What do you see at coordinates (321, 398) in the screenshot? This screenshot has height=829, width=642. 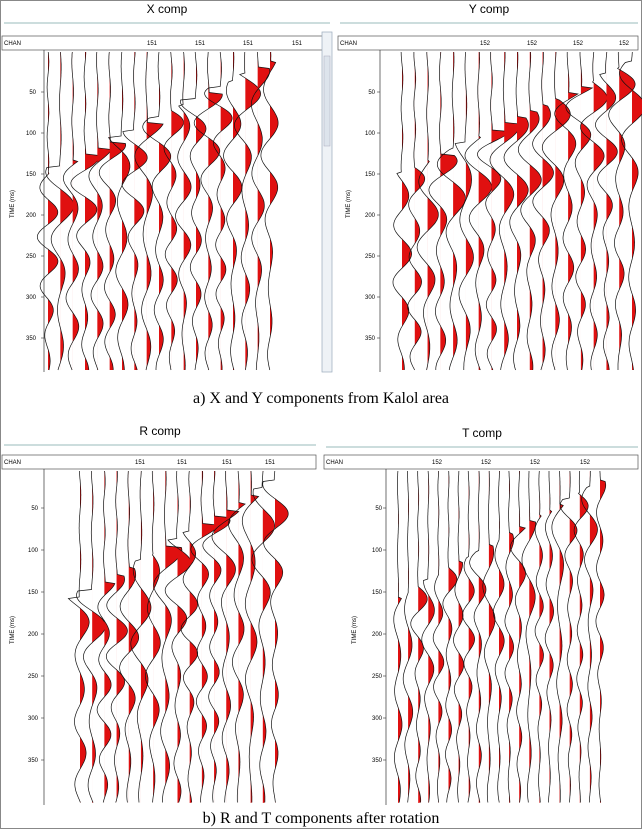 I see `caption: a) X and Y components from Kalol area` at bounding box center [321, 398].